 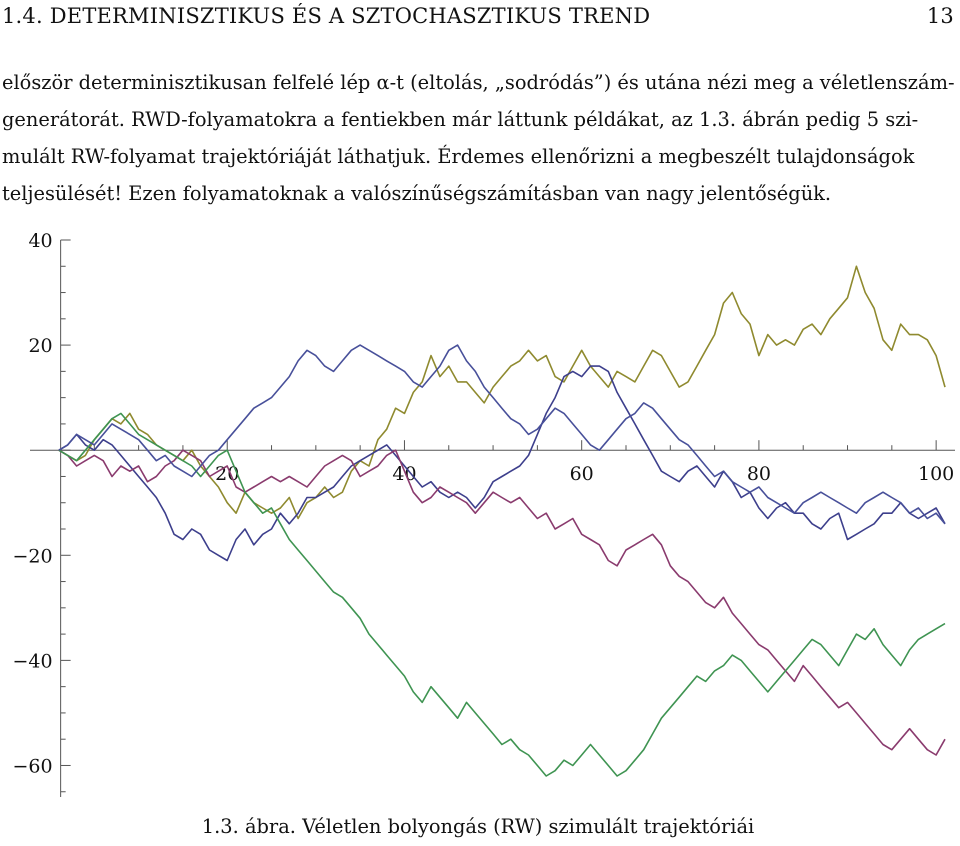 I want to click on y-tick-label: −20, so click(x=33, y=556).